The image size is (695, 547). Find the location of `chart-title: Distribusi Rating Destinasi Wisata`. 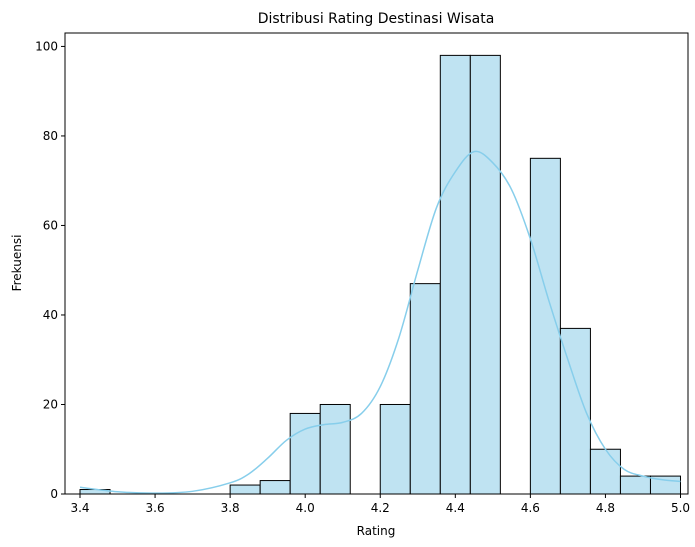

chart-title: Distribusi Rating Destinasi Wisata is located at coordinates (376, 19).